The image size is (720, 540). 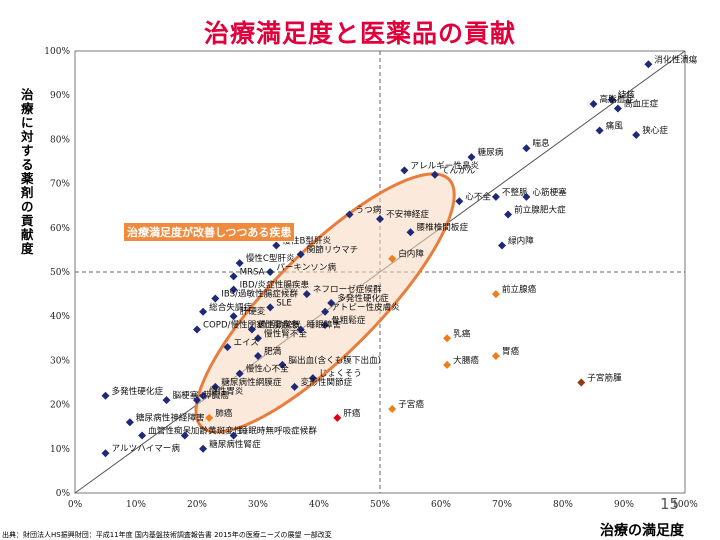 I want to click on data-label: 慢性C型肝炎, so click(x=270, y=258).